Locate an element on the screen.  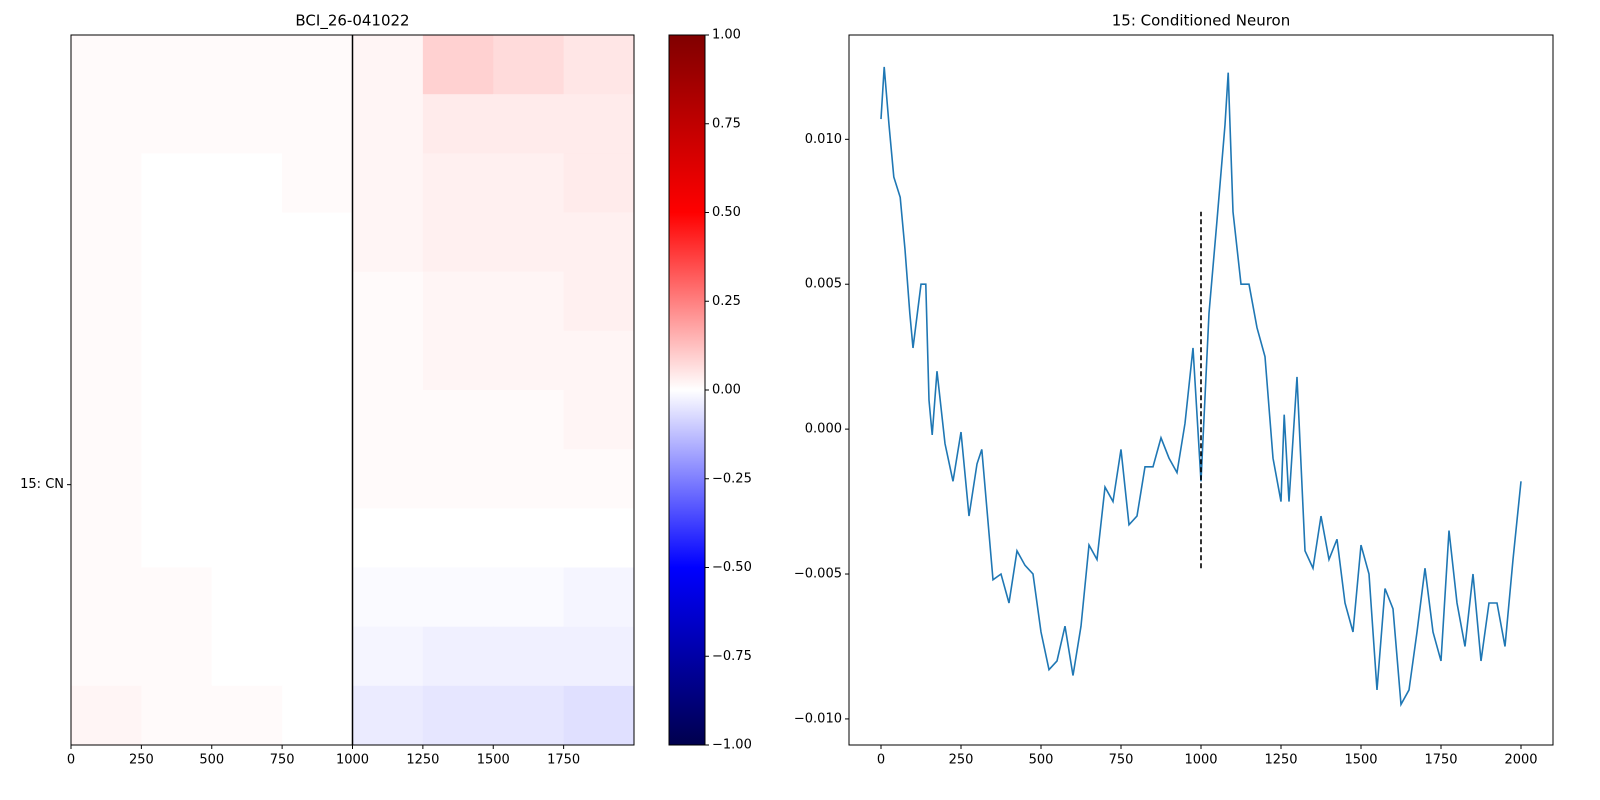
x-tick-label: 1000 is located at coordinates (1200, 760).